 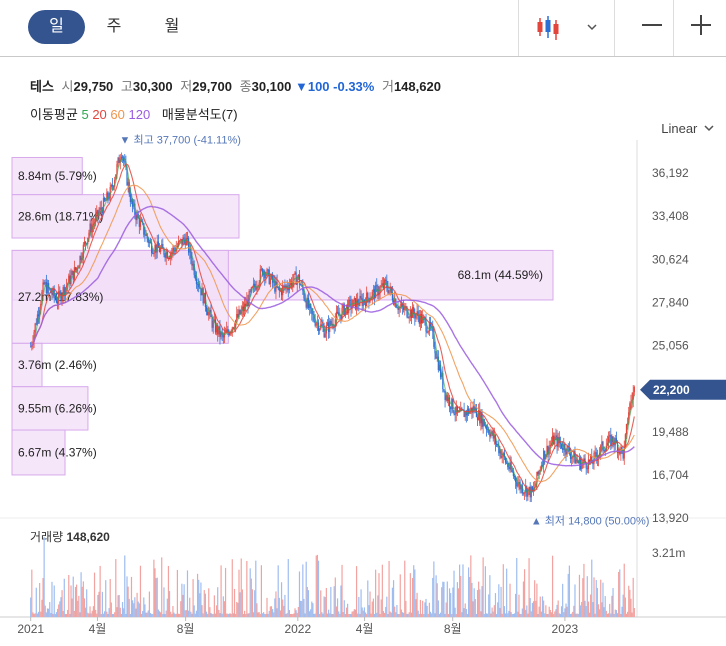 I want to click on price-tick-label: 30,624, so click(x=670, y=259).